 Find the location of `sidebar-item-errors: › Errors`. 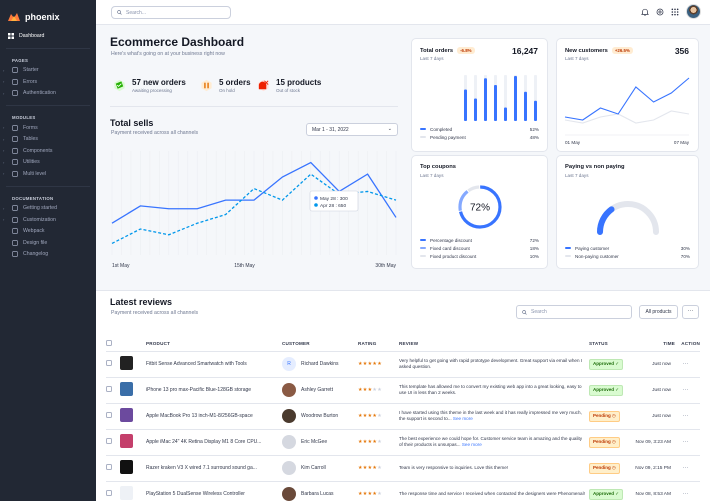

sidebar-item-errors: › Errors is located at coordinates (48, 82).